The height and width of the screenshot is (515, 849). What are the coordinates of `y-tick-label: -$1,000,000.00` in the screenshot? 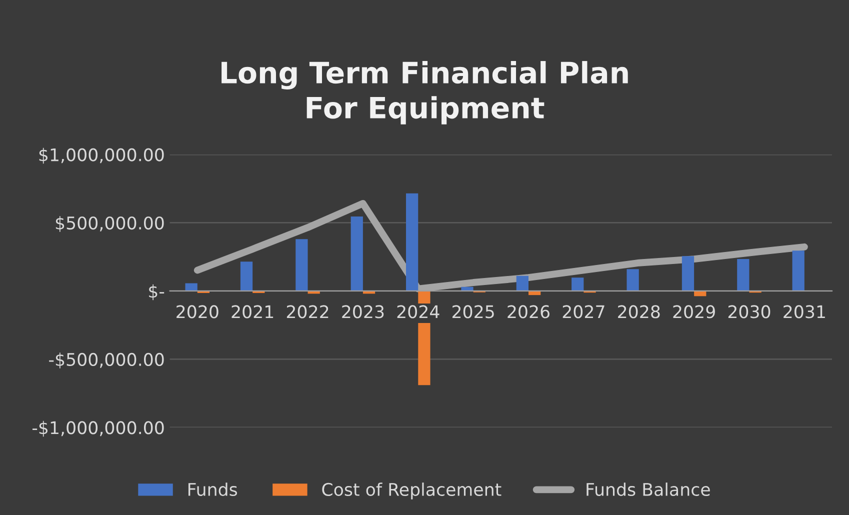 It's located at (98, 428).